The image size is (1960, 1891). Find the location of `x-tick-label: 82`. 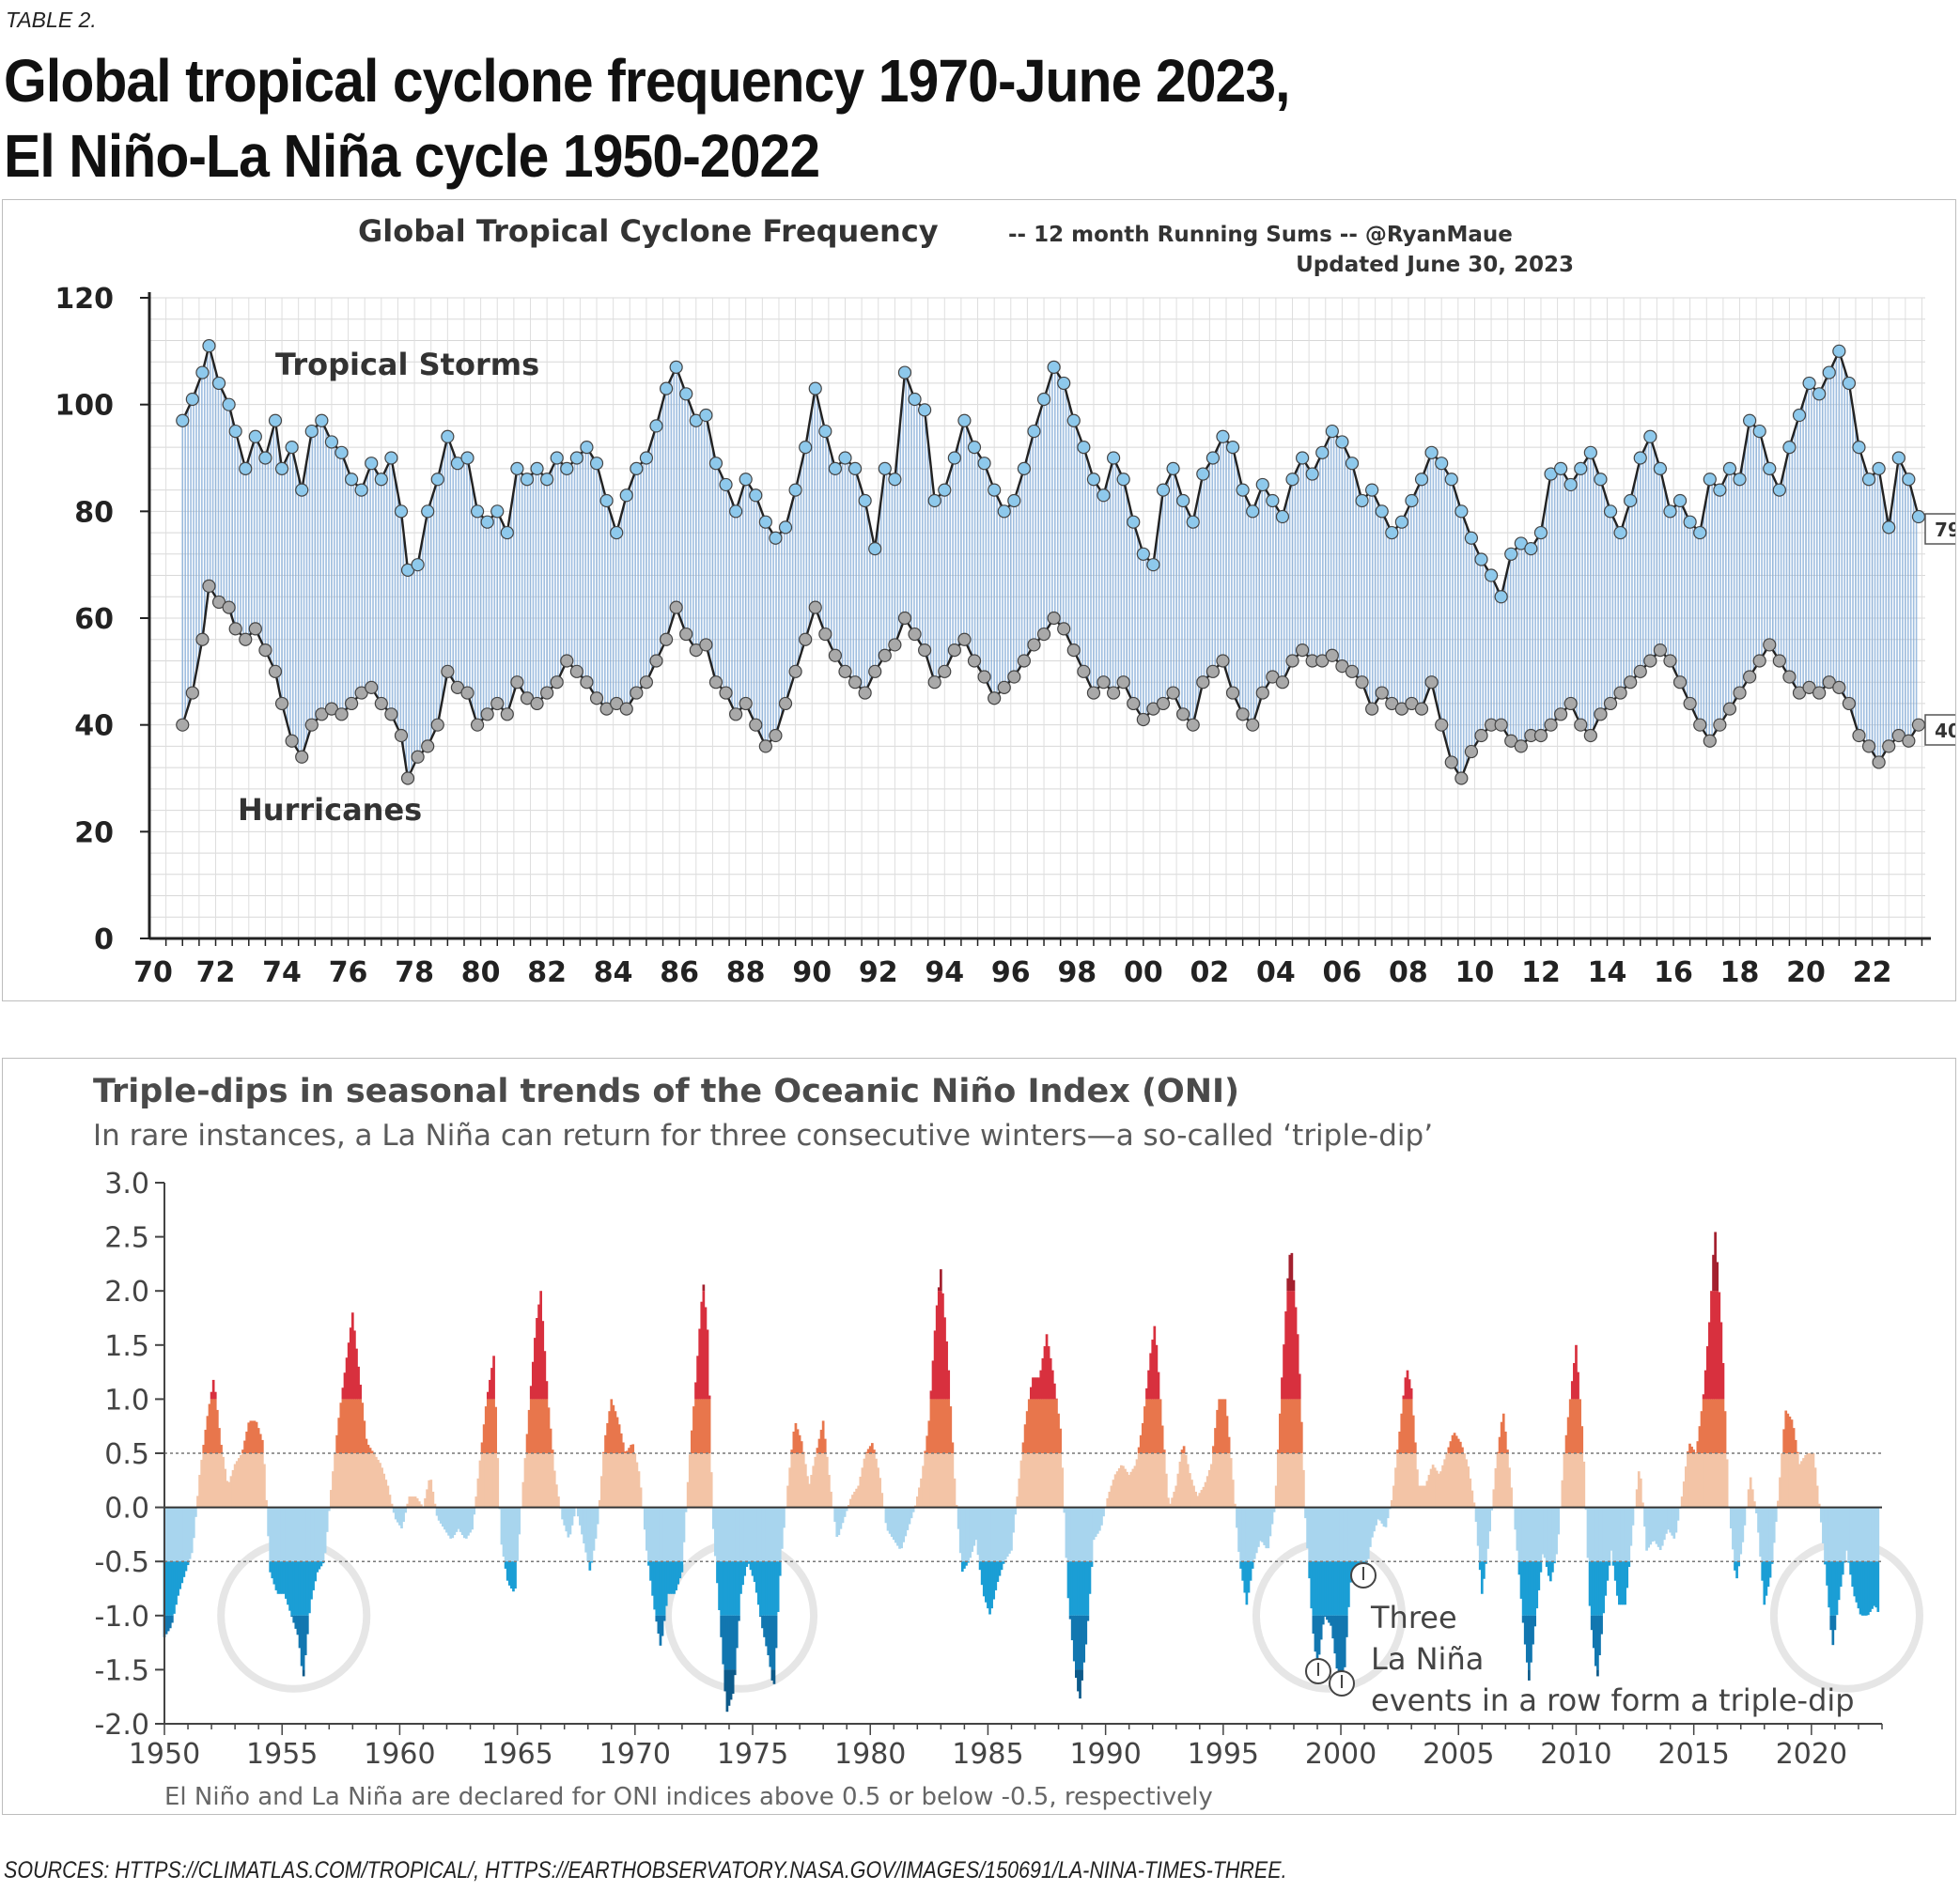

x-tick-label: 82 is located at coordinates (547, 973).